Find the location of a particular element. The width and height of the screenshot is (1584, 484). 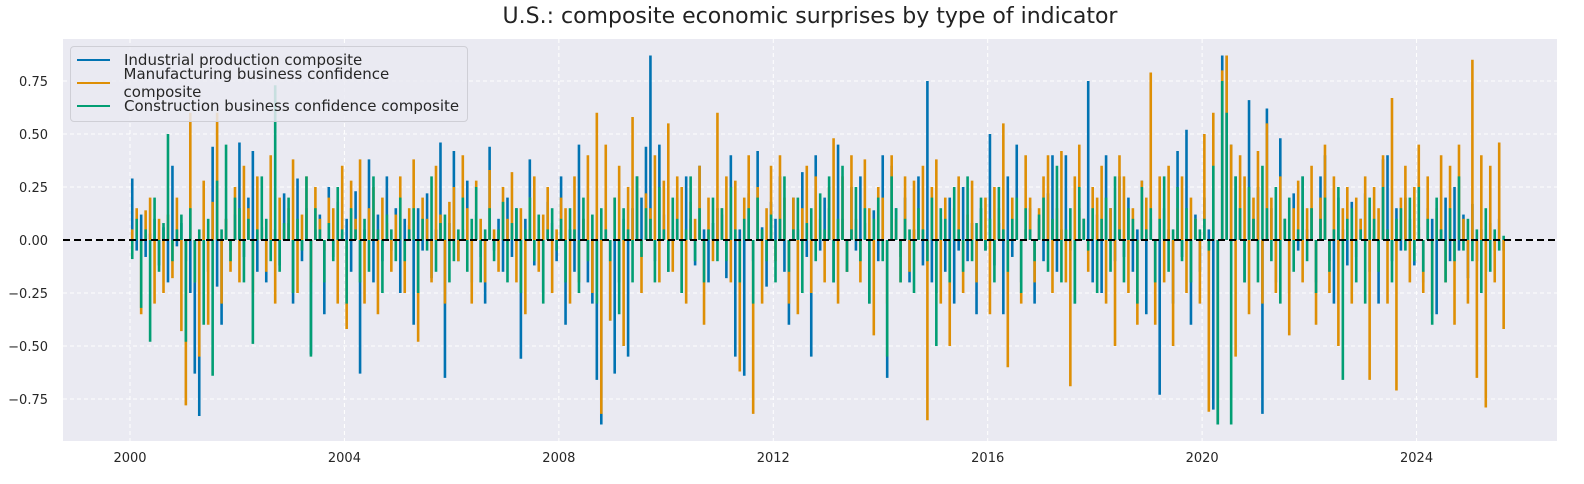

x-tick-label: 2000 is located at coordinates (129, 458).